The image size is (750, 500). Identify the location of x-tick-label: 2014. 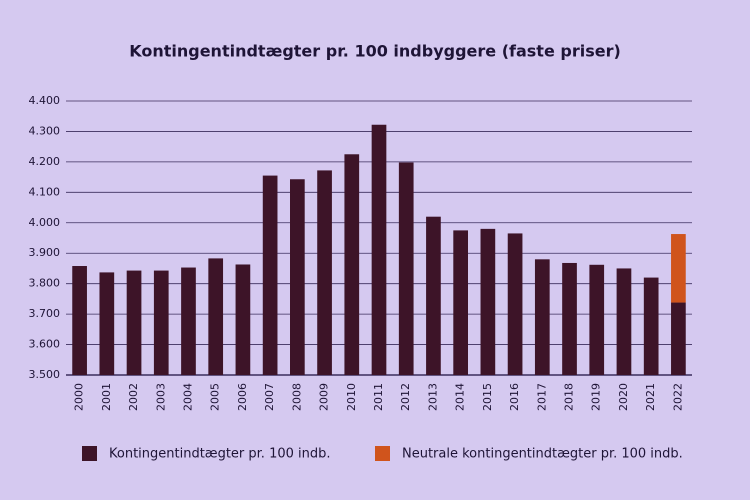
(460, 397).